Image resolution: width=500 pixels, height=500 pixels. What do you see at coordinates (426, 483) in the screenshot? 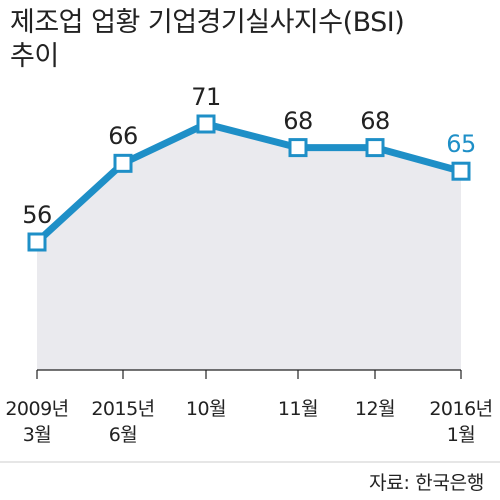
I see `source-credit: 자료: 한국은행` at bounding box center [426, 483].